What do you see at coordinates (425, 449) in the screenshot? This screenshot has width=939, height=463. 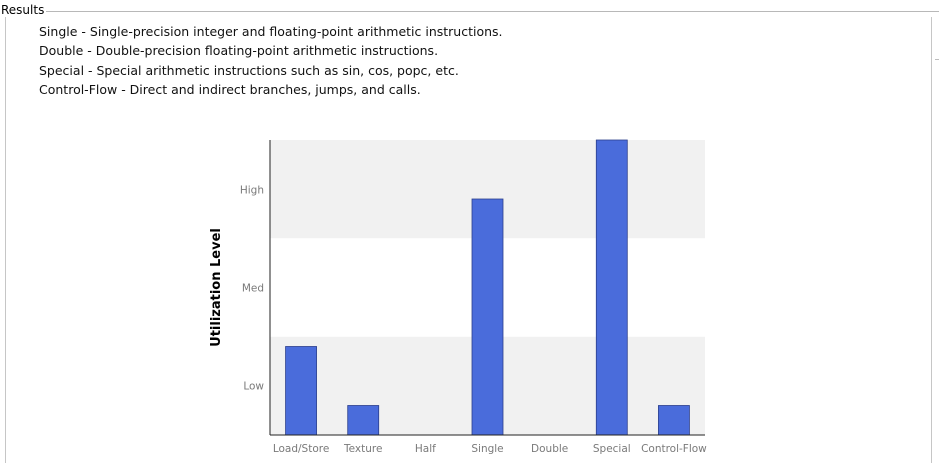 I see `x-tick-label: Half` at bounding box center [425, 449].